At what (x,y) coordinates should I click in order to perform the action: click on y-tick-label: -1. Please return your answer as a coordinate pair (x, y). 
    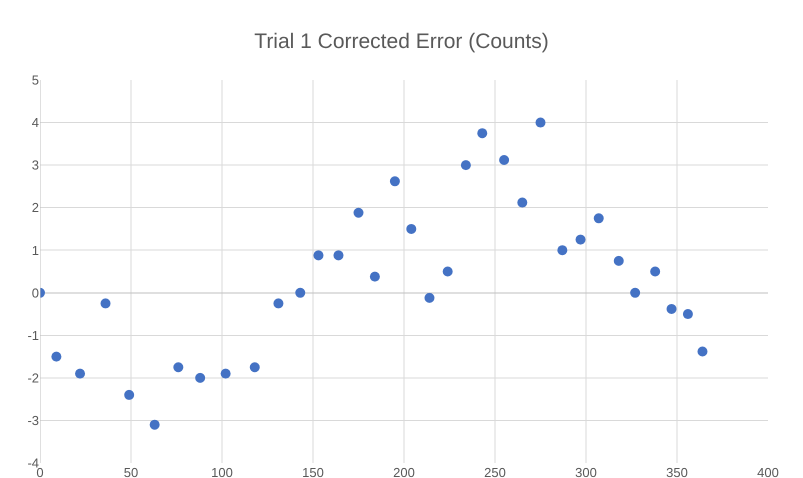
    Looking at the image, I should click on (33, 335).